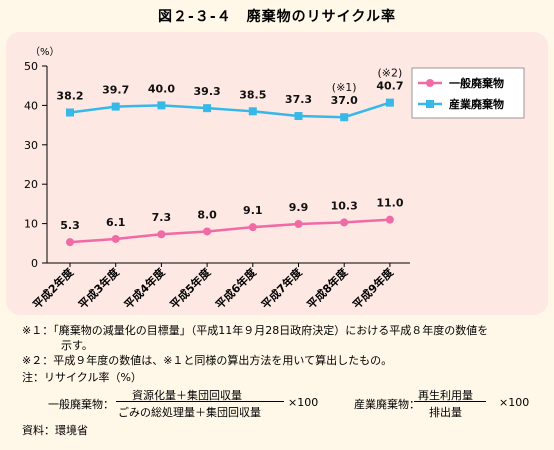 The image size is (554, 450). Describe the element at coordinates (162, 217) in the screenshot. I see `data-label: 7.3` at that location.